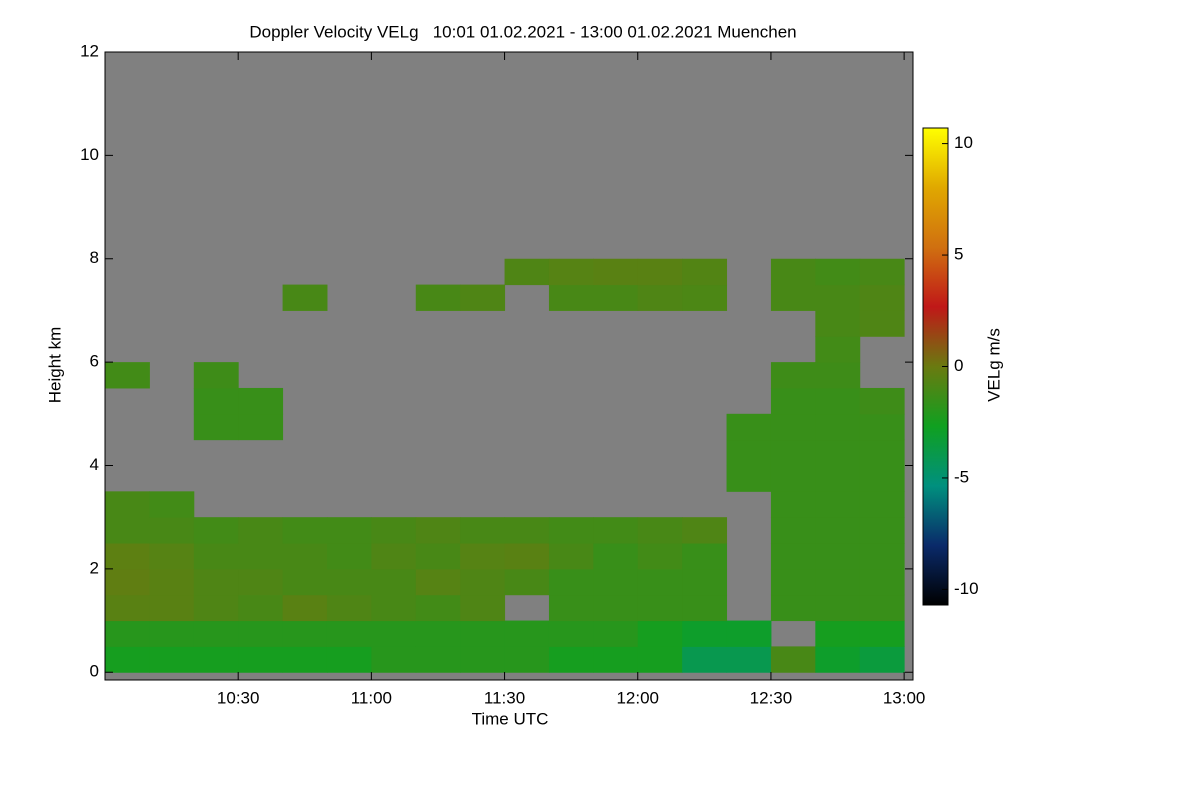  Describe the element at coordinates (771, 697) in the screenshot. I see `x-tick-label: 12:30` at that location.